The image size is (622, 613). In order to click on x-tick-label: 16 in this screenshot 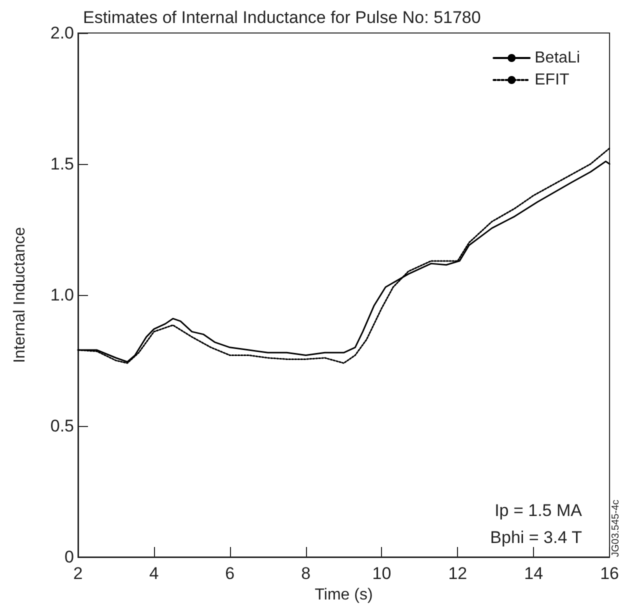, I will do `click(610, 573)`.